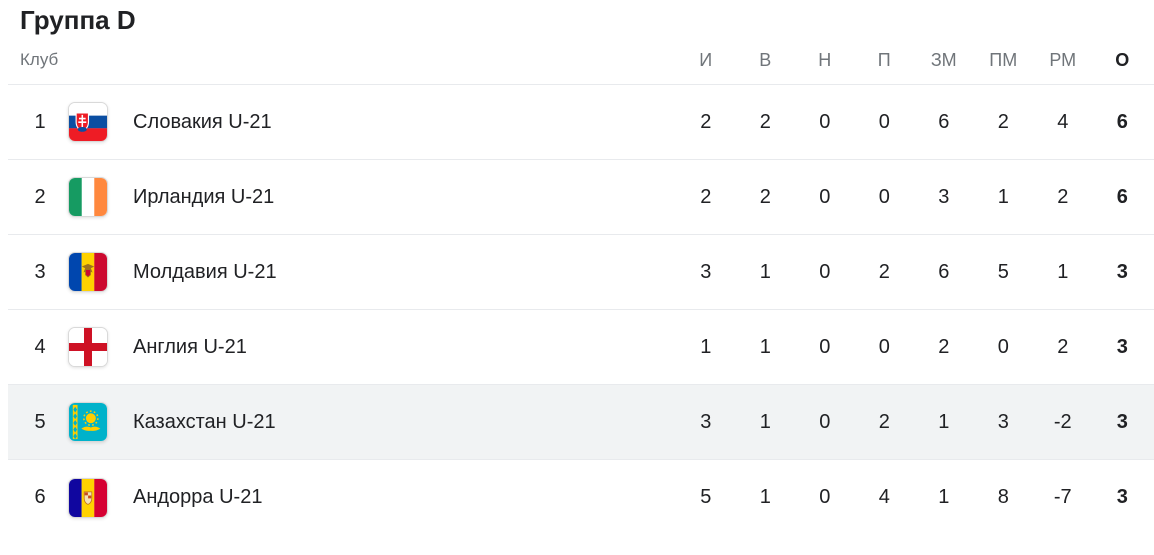 The width and height of the screenshot is (1154, 555). Describe the element at coordinates (190, 346) in the screenshot. I see `team-name: Англия U-21` at that location.